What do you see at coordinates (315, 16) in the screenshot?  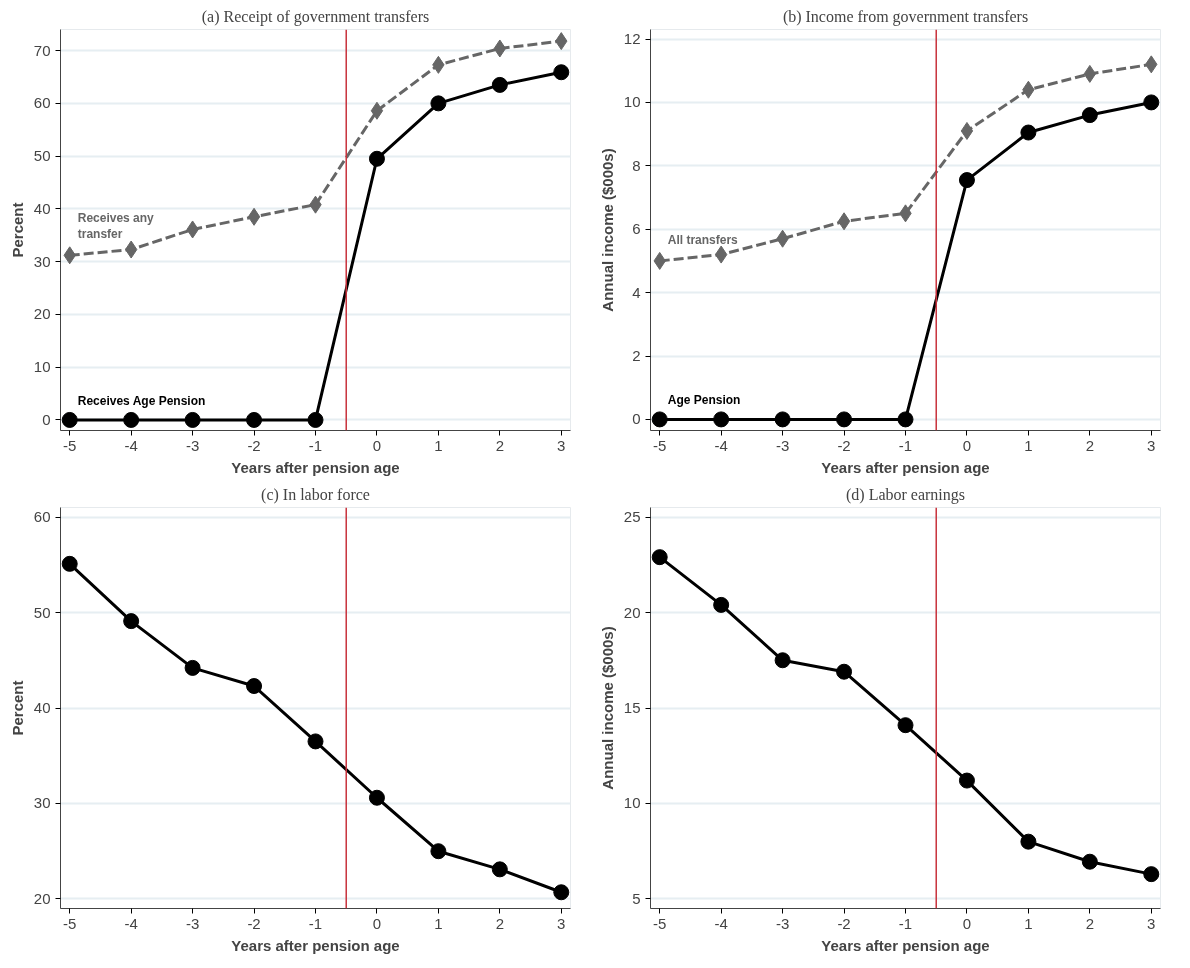 I see `chart-title: (a) Receipt of government transfers` at bounding box center [315, 16].